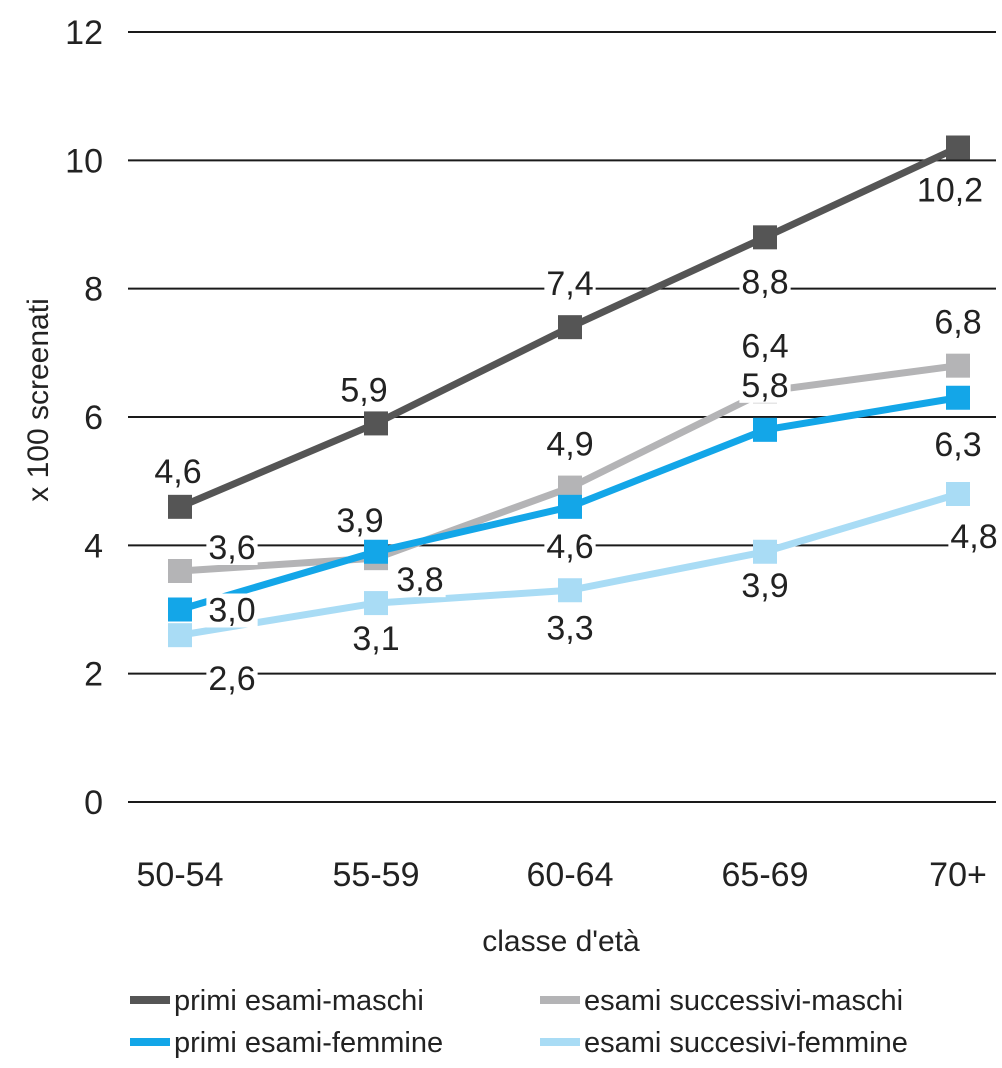 The height and width of the screenshot is (1068, 1002). What do you see at coordinates (180, 875) in the screenshot?
I see `x-tick-label: 50-54` at bounding box center [180, 875].